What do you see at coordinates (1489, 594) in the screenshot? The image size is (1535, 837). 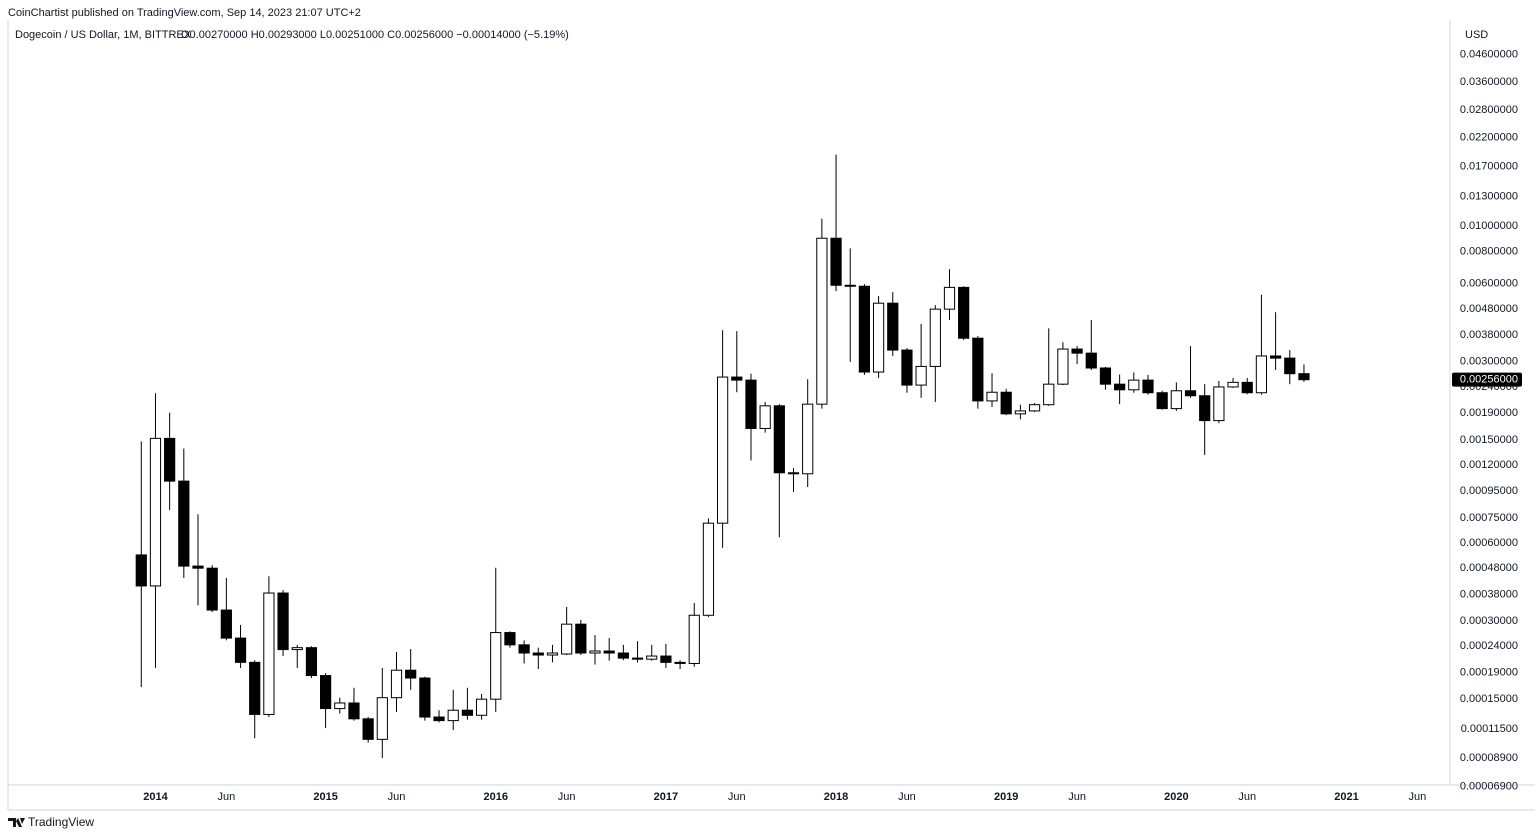 I see `y-tick-label: 0.00038000` at bounding box center [1489, 594].